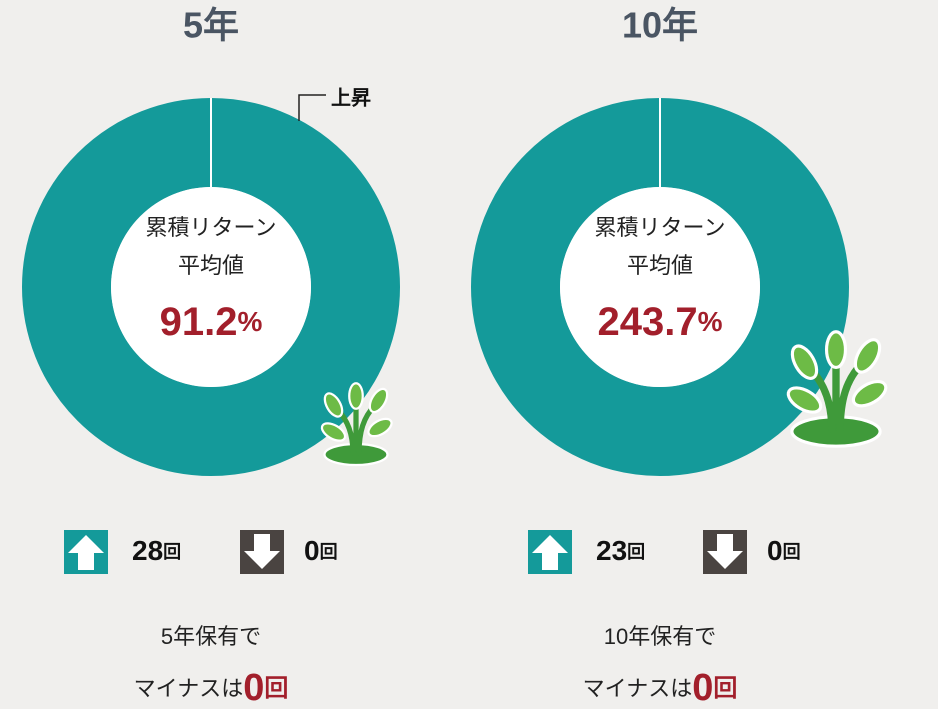 The width and height of the screenshot is (938, 709). What do you see at coordinates (147, 550) in the screenshot?
I see `up-count-value: 28` at bounding box center [147, 550].